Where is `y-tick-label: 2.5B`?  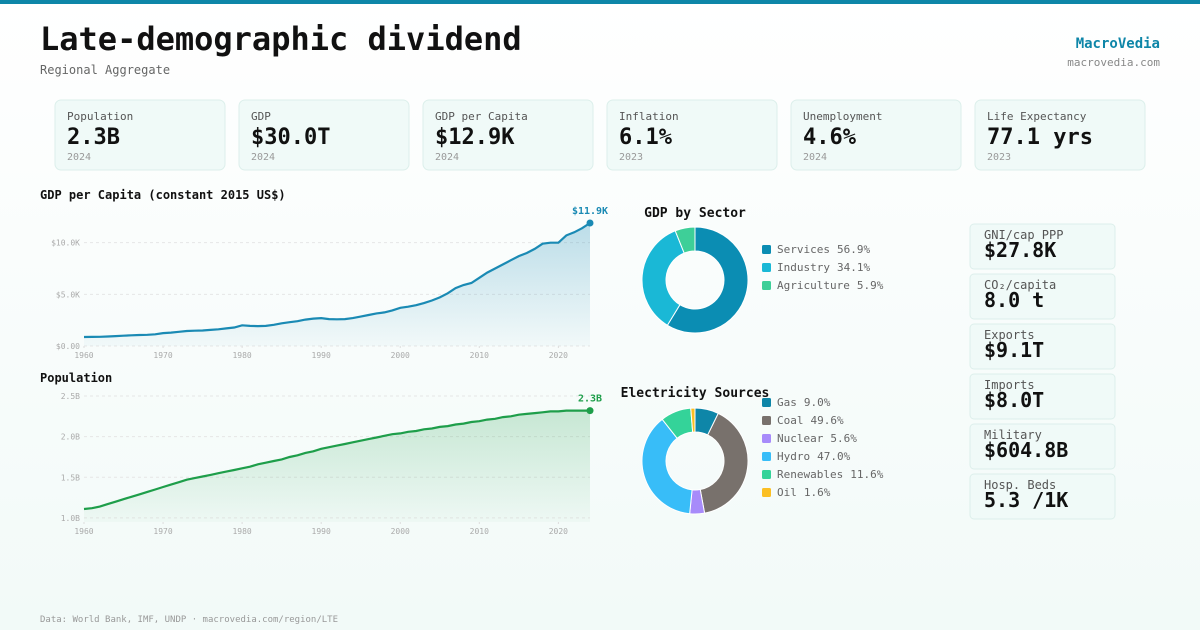 y-tick-label: 2.5B is located at coordinates (70, 396).